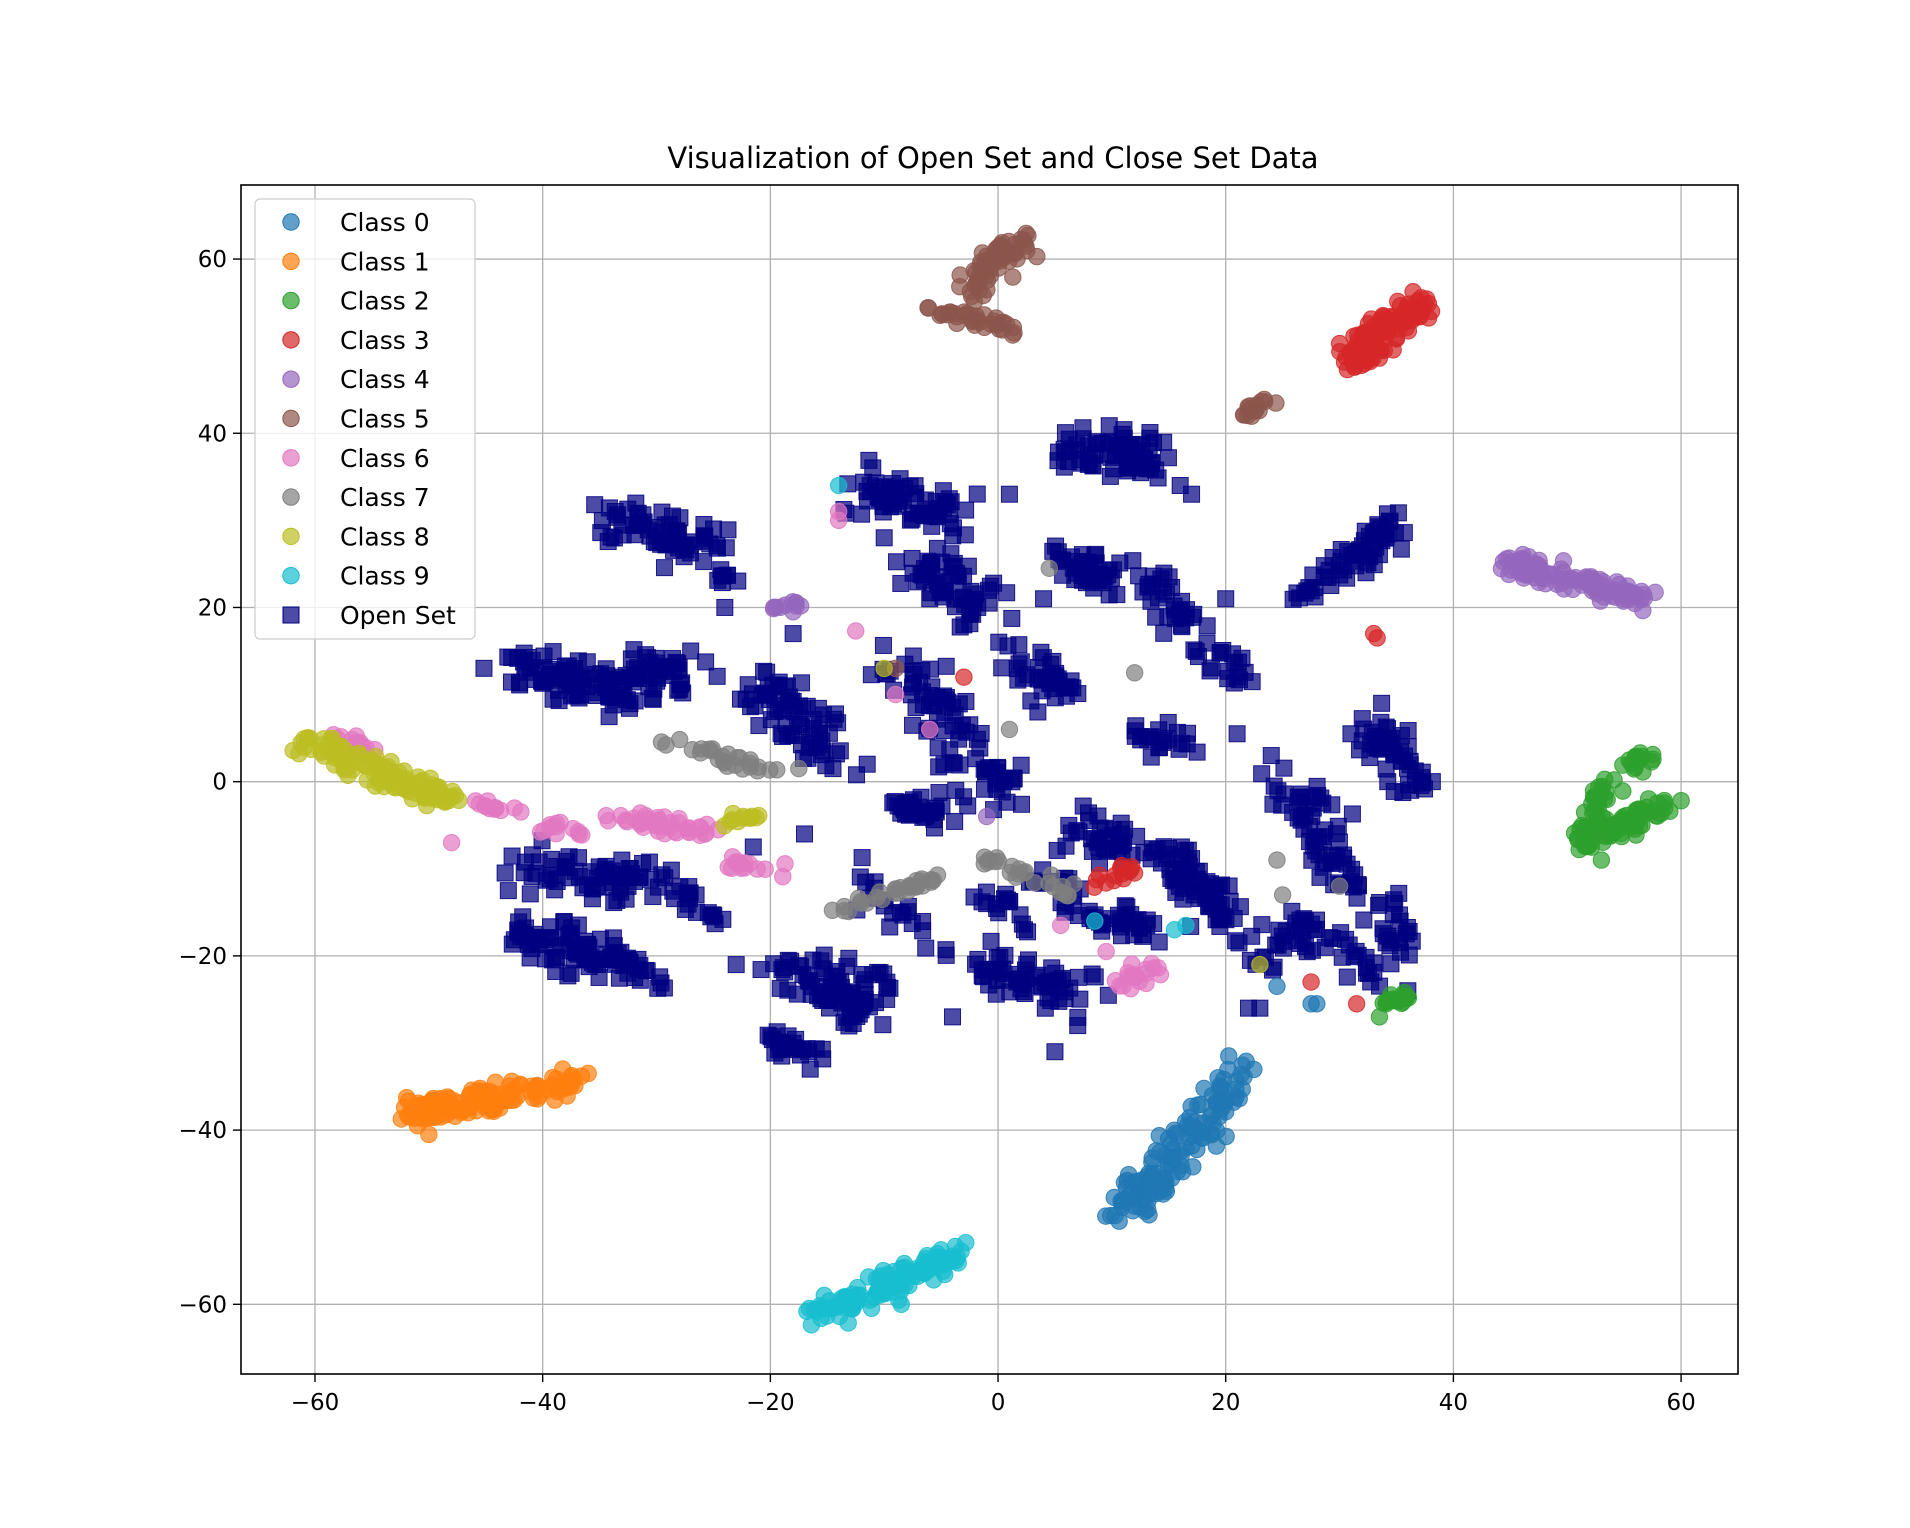 This screenshot has width=1910, height=1528. I want to click on y-tick-label: −20, so click(202, 957).